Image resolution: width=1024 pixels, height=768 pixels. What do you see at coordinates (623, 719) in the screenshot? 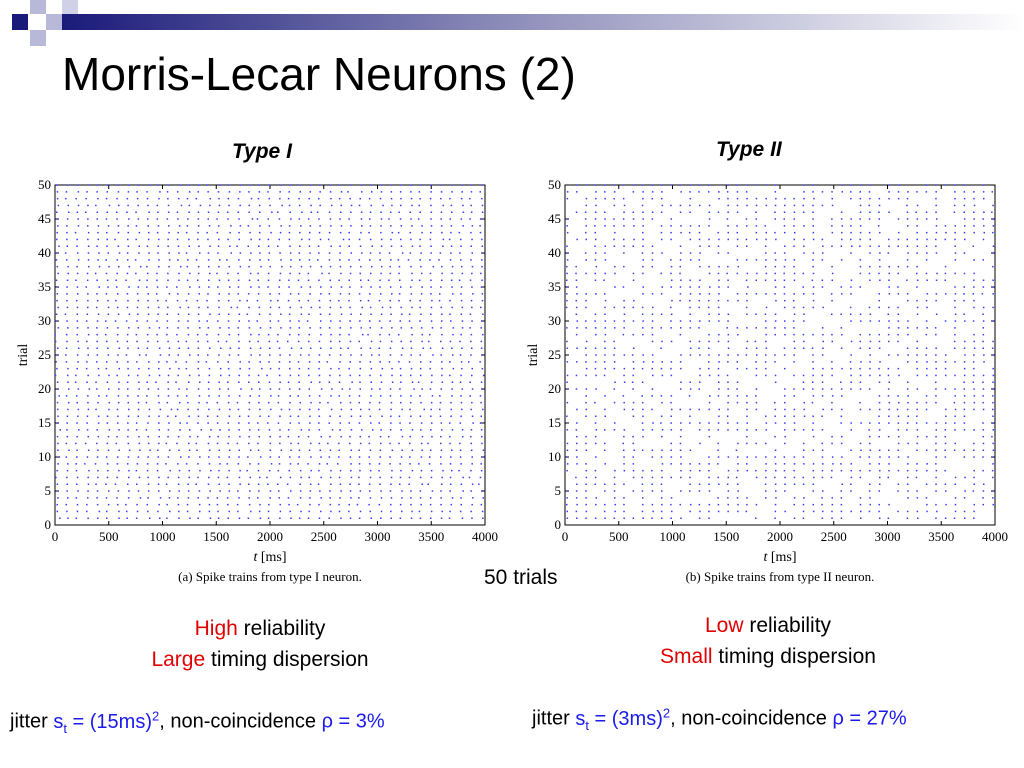
I see `jitter-symbol: st = (3ms)2` at bounding box center [623, 719].